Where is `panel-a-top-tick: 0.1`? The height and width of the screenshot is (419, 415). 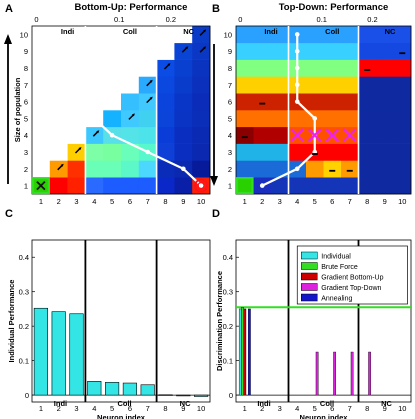 panel-a-top-tick: 0.1 is located at coordinates (119, 19).